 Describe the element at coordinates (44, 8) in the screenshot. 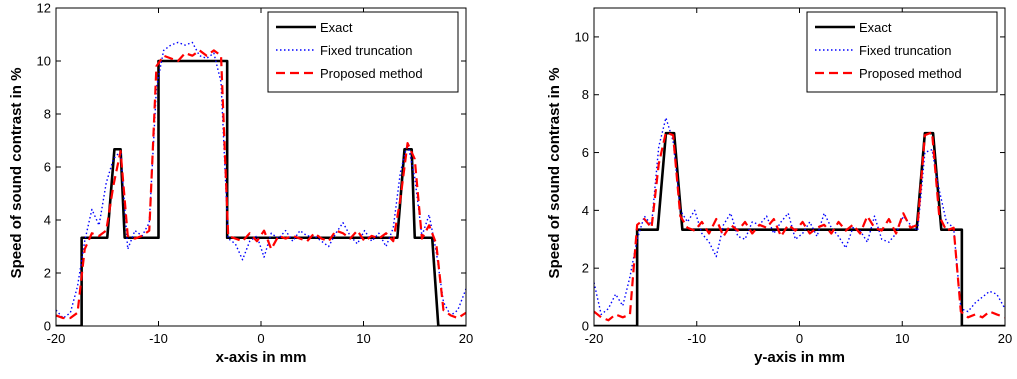

I see `y-tick-label: 12` at that location.